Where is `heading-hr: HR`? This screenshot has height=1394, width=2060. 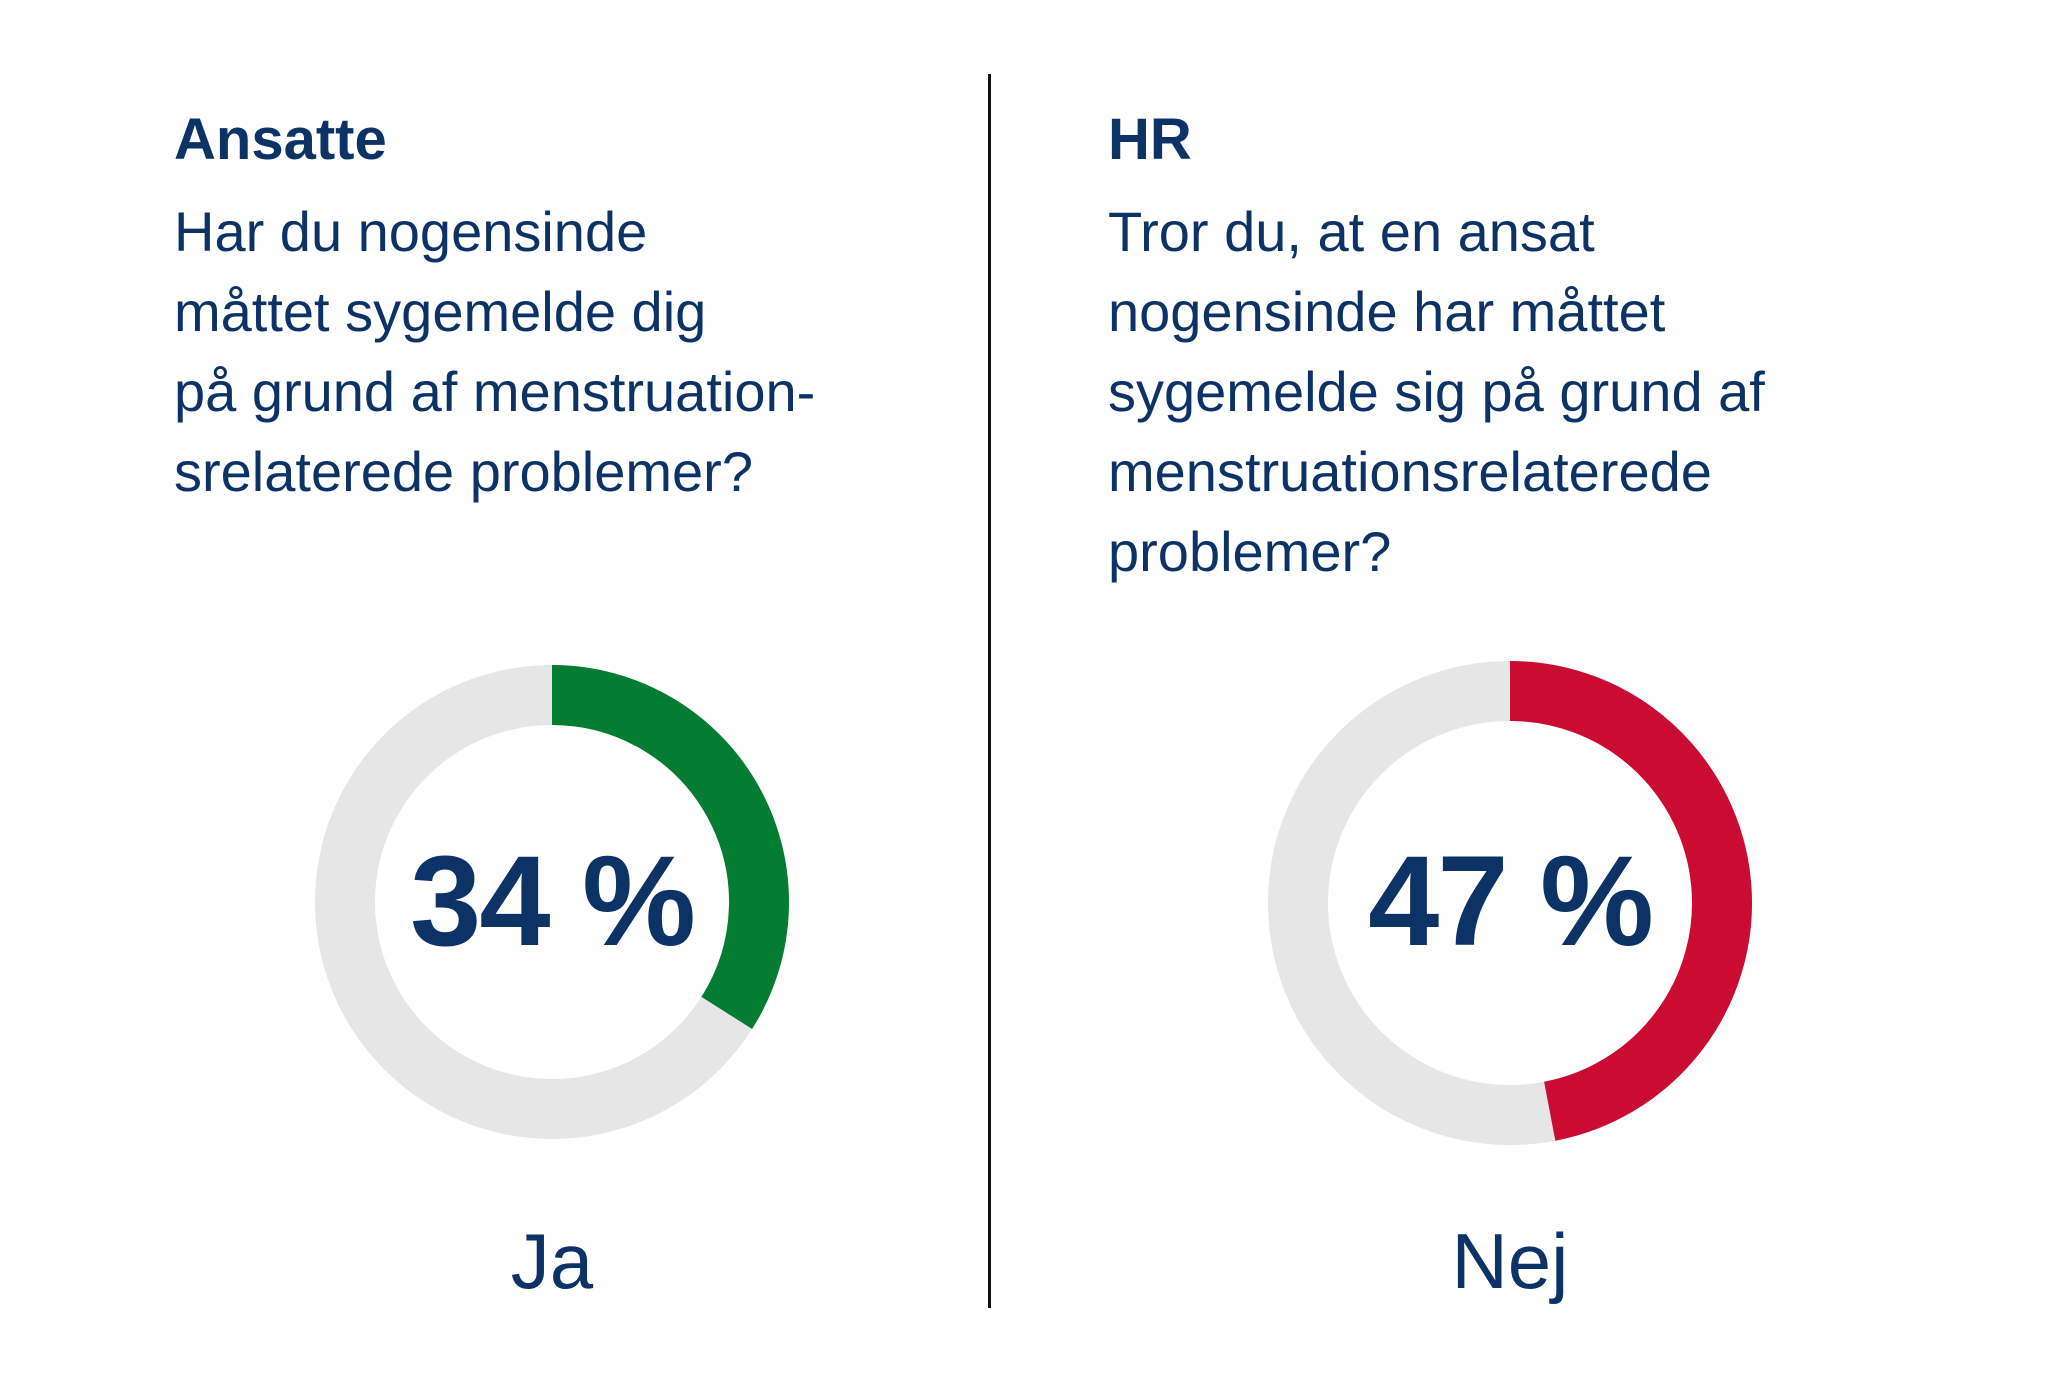 heading-hr: HR is located at coordinates (1150, 139).